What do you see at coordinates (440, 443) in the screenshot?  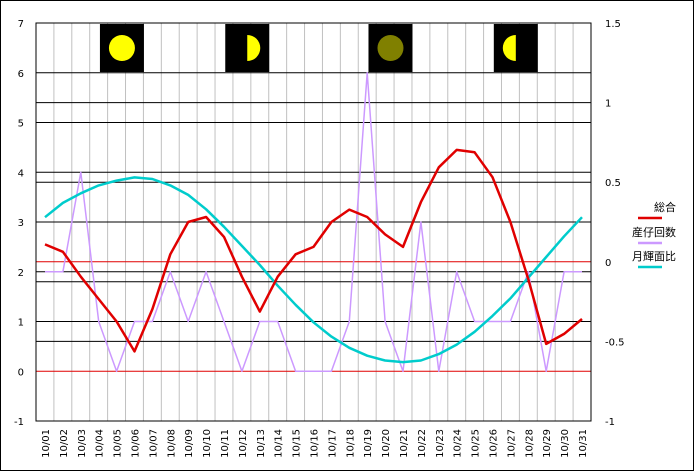 I see `x-tick-label: 10/23` at bounding box center [440, 443].